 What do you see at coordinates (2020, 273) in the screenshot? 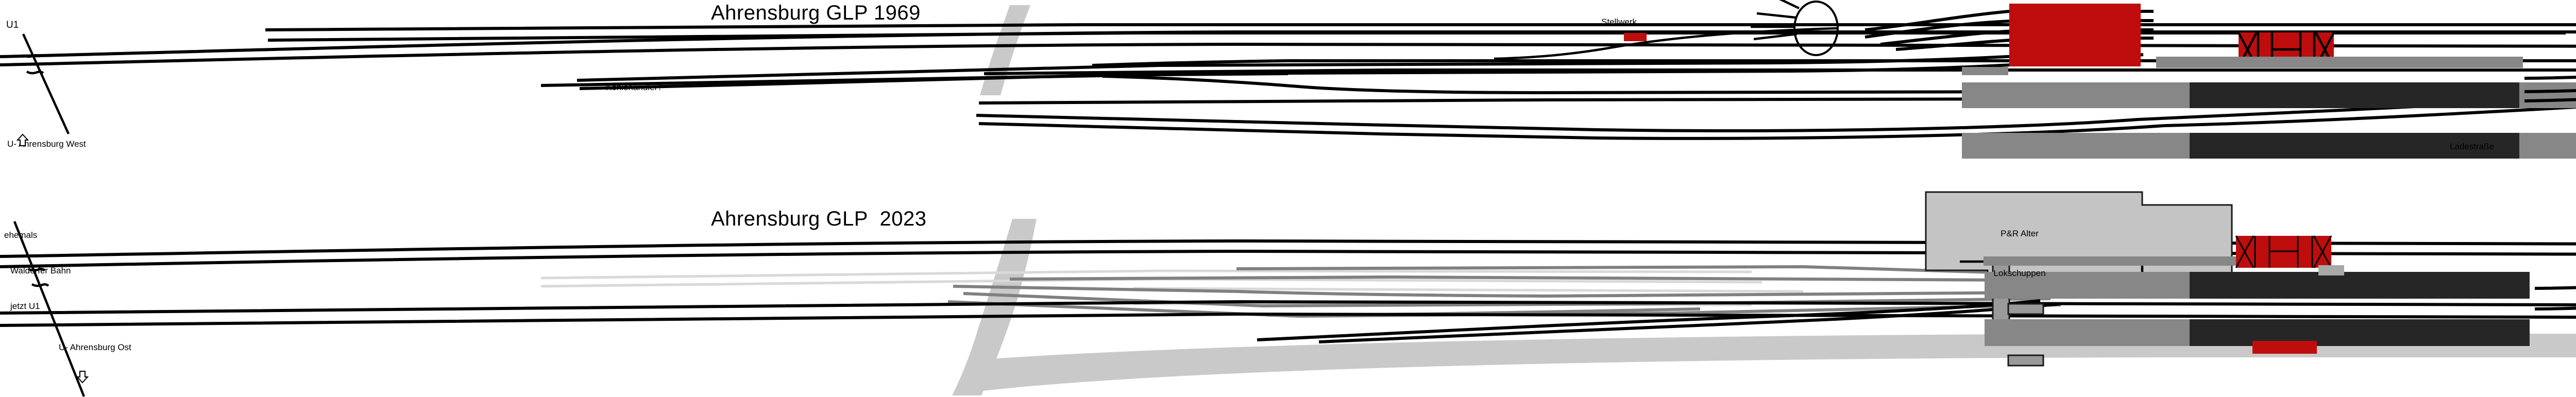
I see `label-lokschuppen: Lokschuppen` at bounding box center [2020, 273].